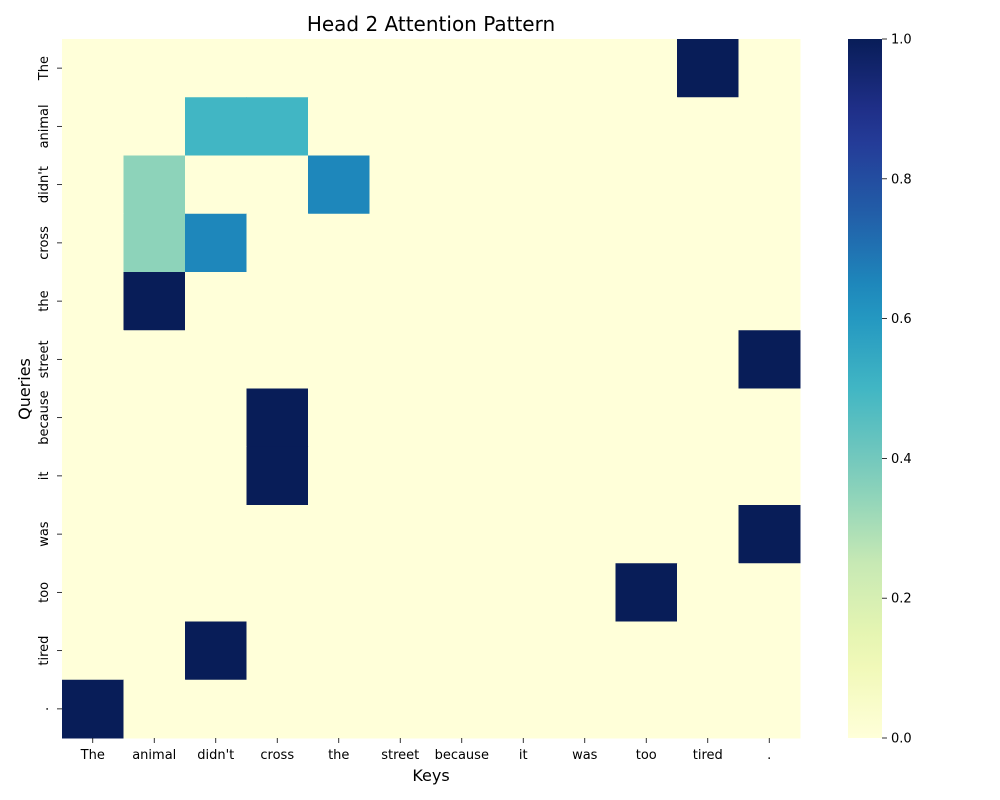 The height and width of the screenshot is (800, 1000). What do you see at coordinates (523, 755) in the screenshot?
I see `x-tick-label: it` at bounding box center [523, 755].